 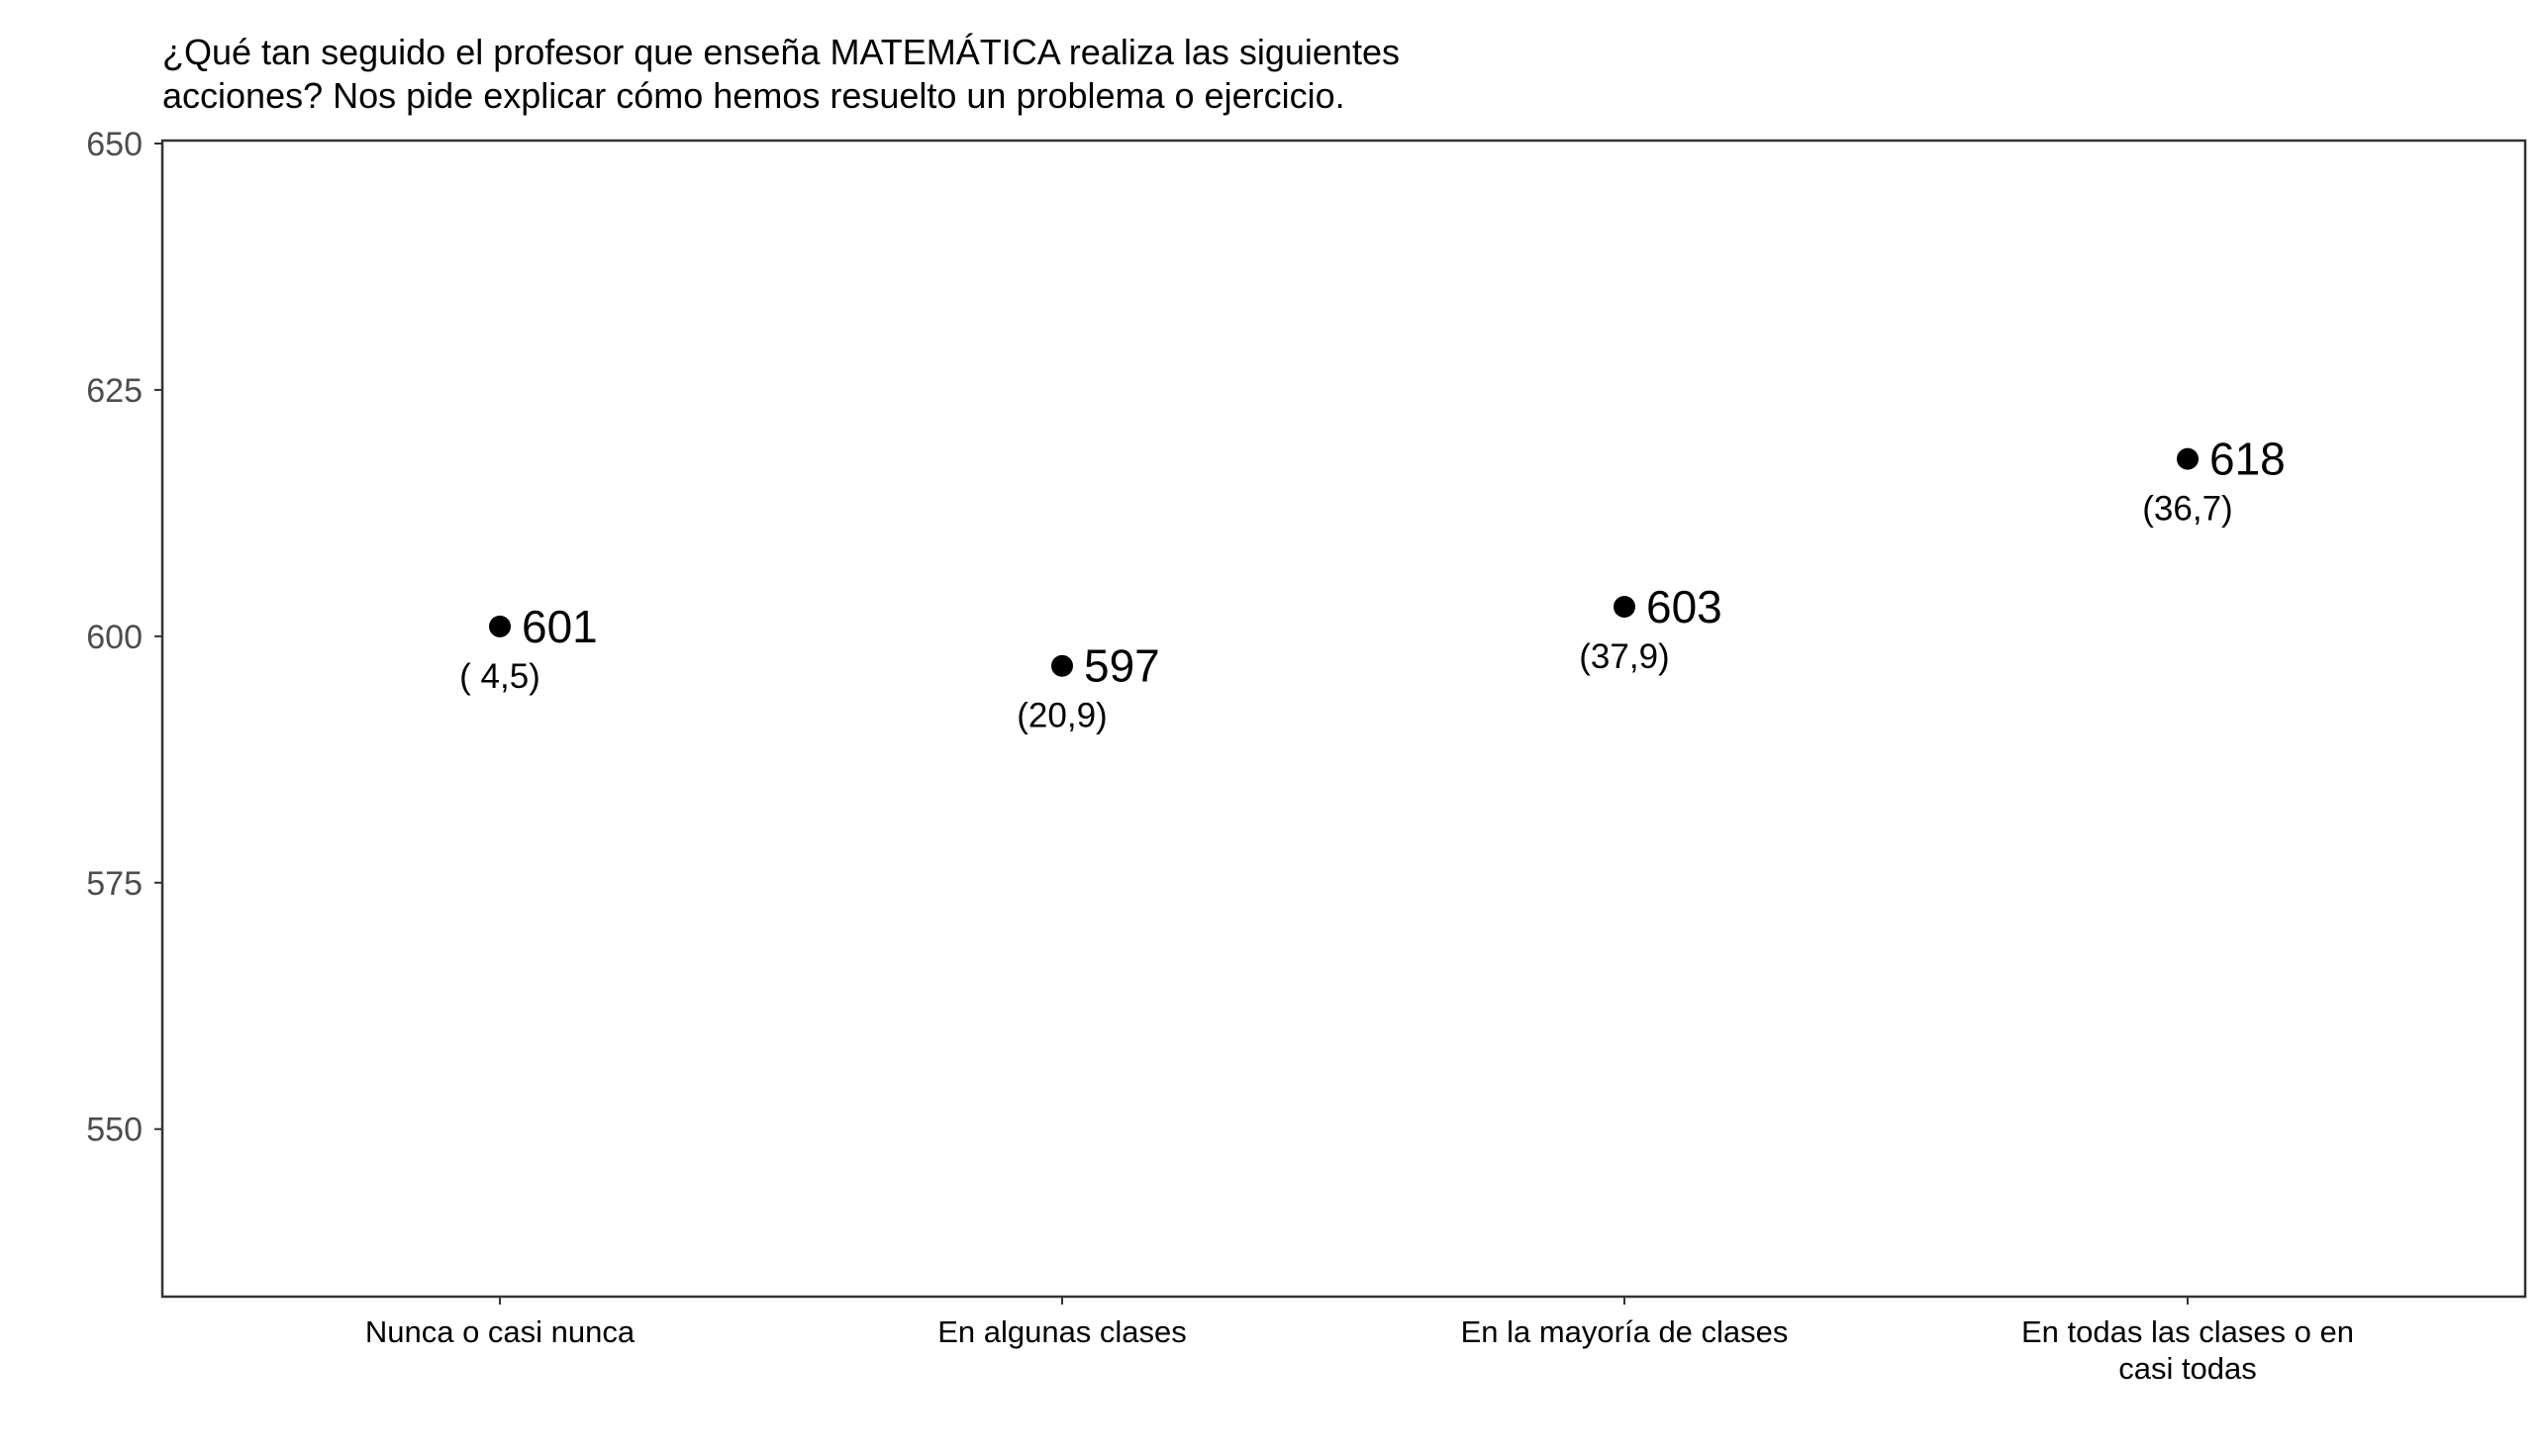 What do you see at coordinates (499, 676) in the screenshot?
I see `data-percent-label: ( 4,5)` at bounding box center [499, 676].